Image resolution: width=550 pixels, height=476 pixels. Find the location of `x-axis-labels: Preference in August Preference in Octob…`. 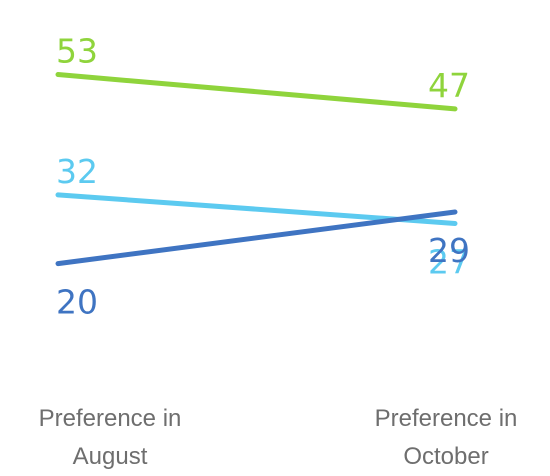

x-axis-labels: Preference in August Preference in Octob… is located at coordinates (278, 437).